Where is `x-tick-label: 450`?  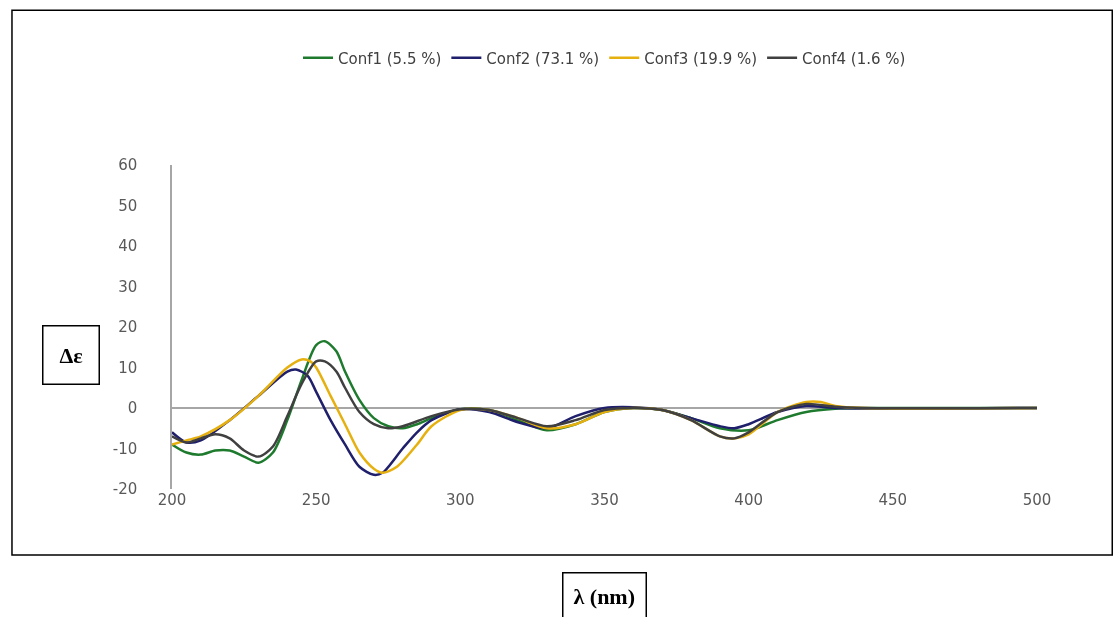 x-tick-label: 450 is located at coordinates (893, 500).